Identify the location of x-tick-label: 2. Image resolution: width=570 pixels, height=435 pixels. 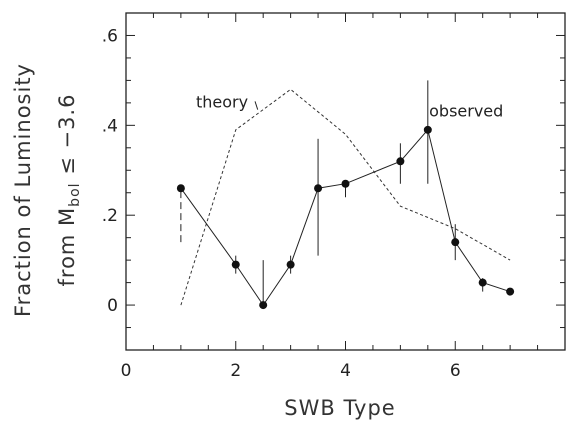
(235, 371).